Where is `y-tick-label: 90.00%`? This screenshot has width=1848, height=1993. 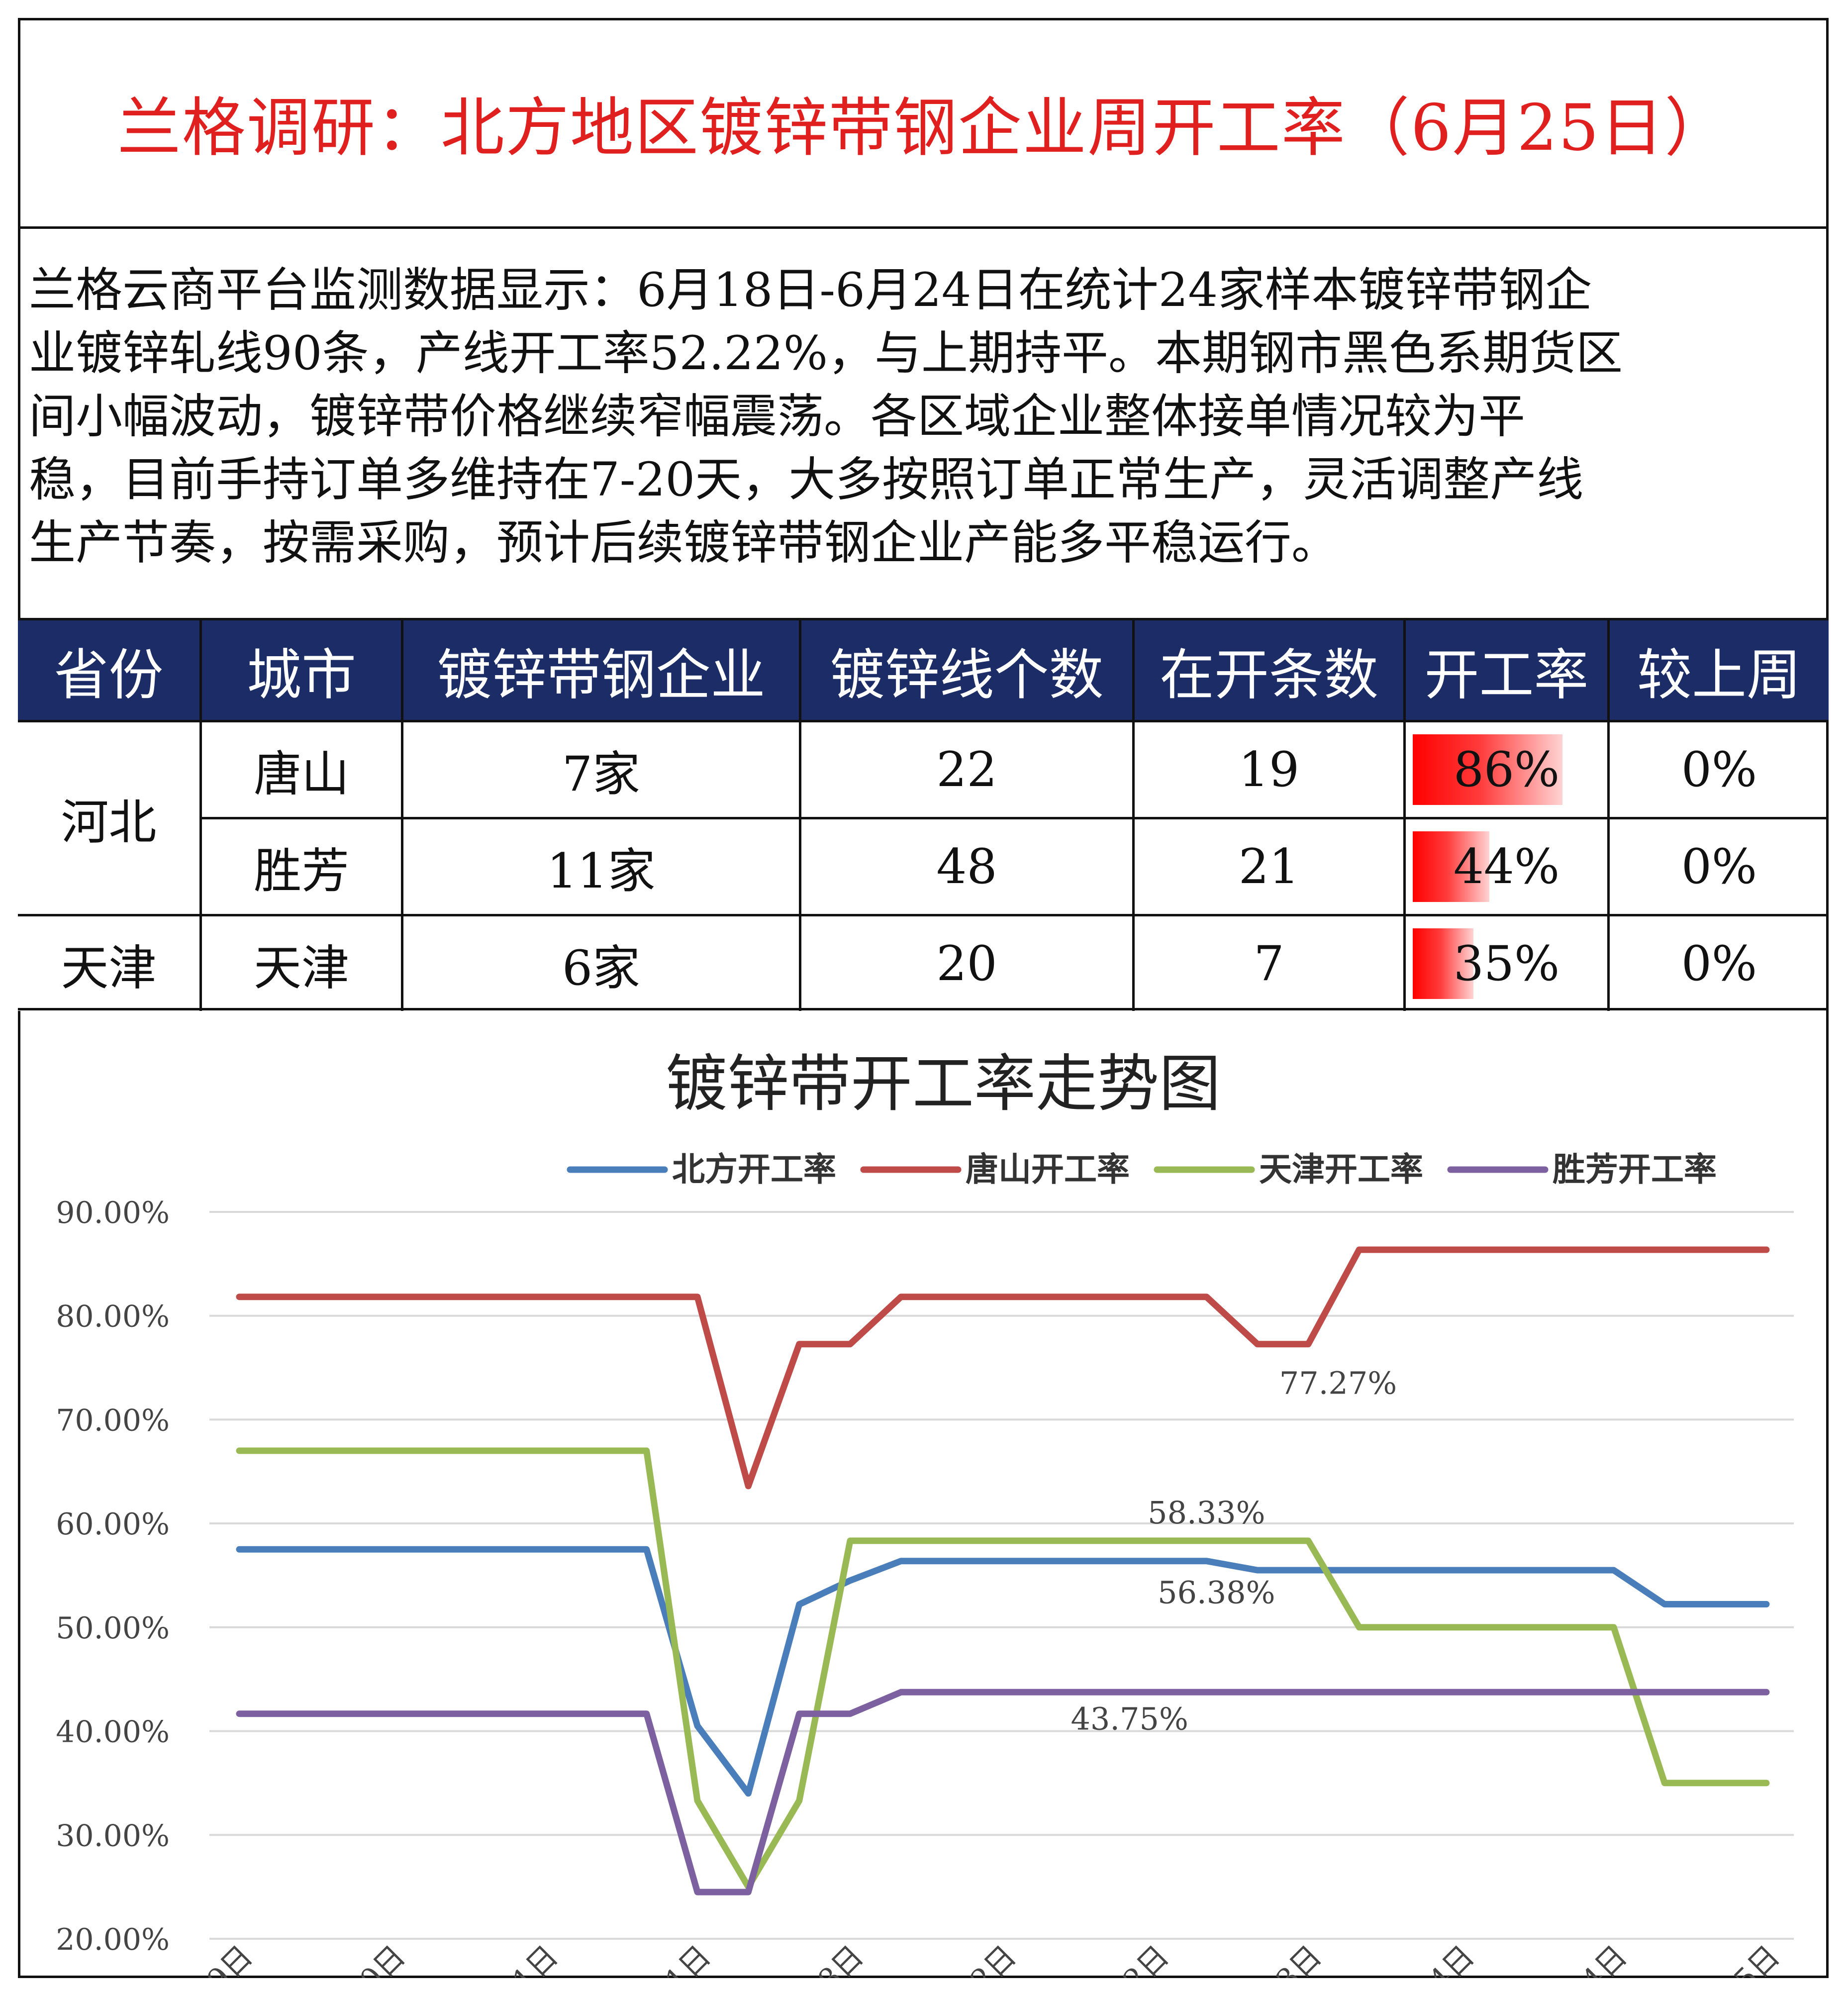
y-tick-label: 90.00% is located at coordinates (113, 1213).